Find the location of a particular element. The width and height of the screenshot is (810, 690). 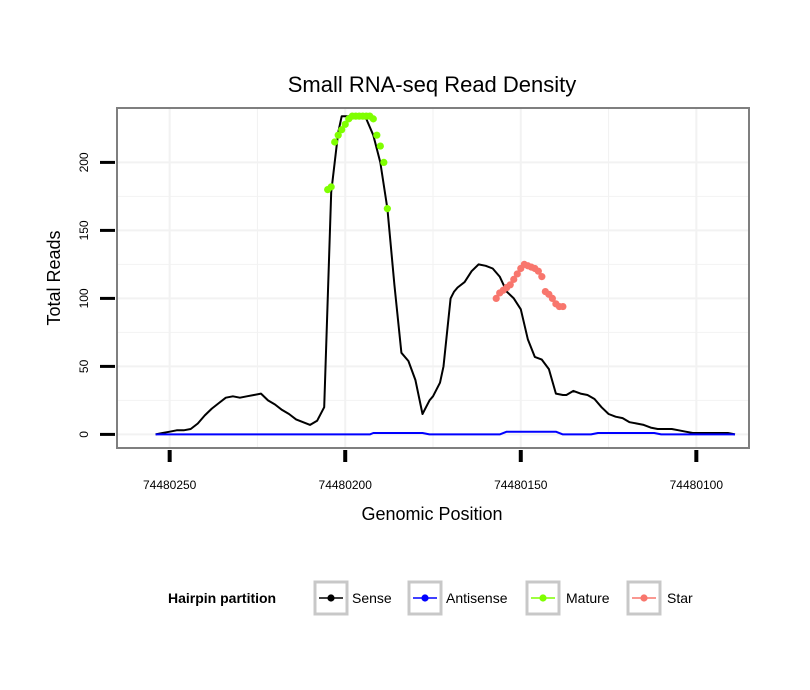

y-tick-label: 150 is located at coordinates (84, 230).